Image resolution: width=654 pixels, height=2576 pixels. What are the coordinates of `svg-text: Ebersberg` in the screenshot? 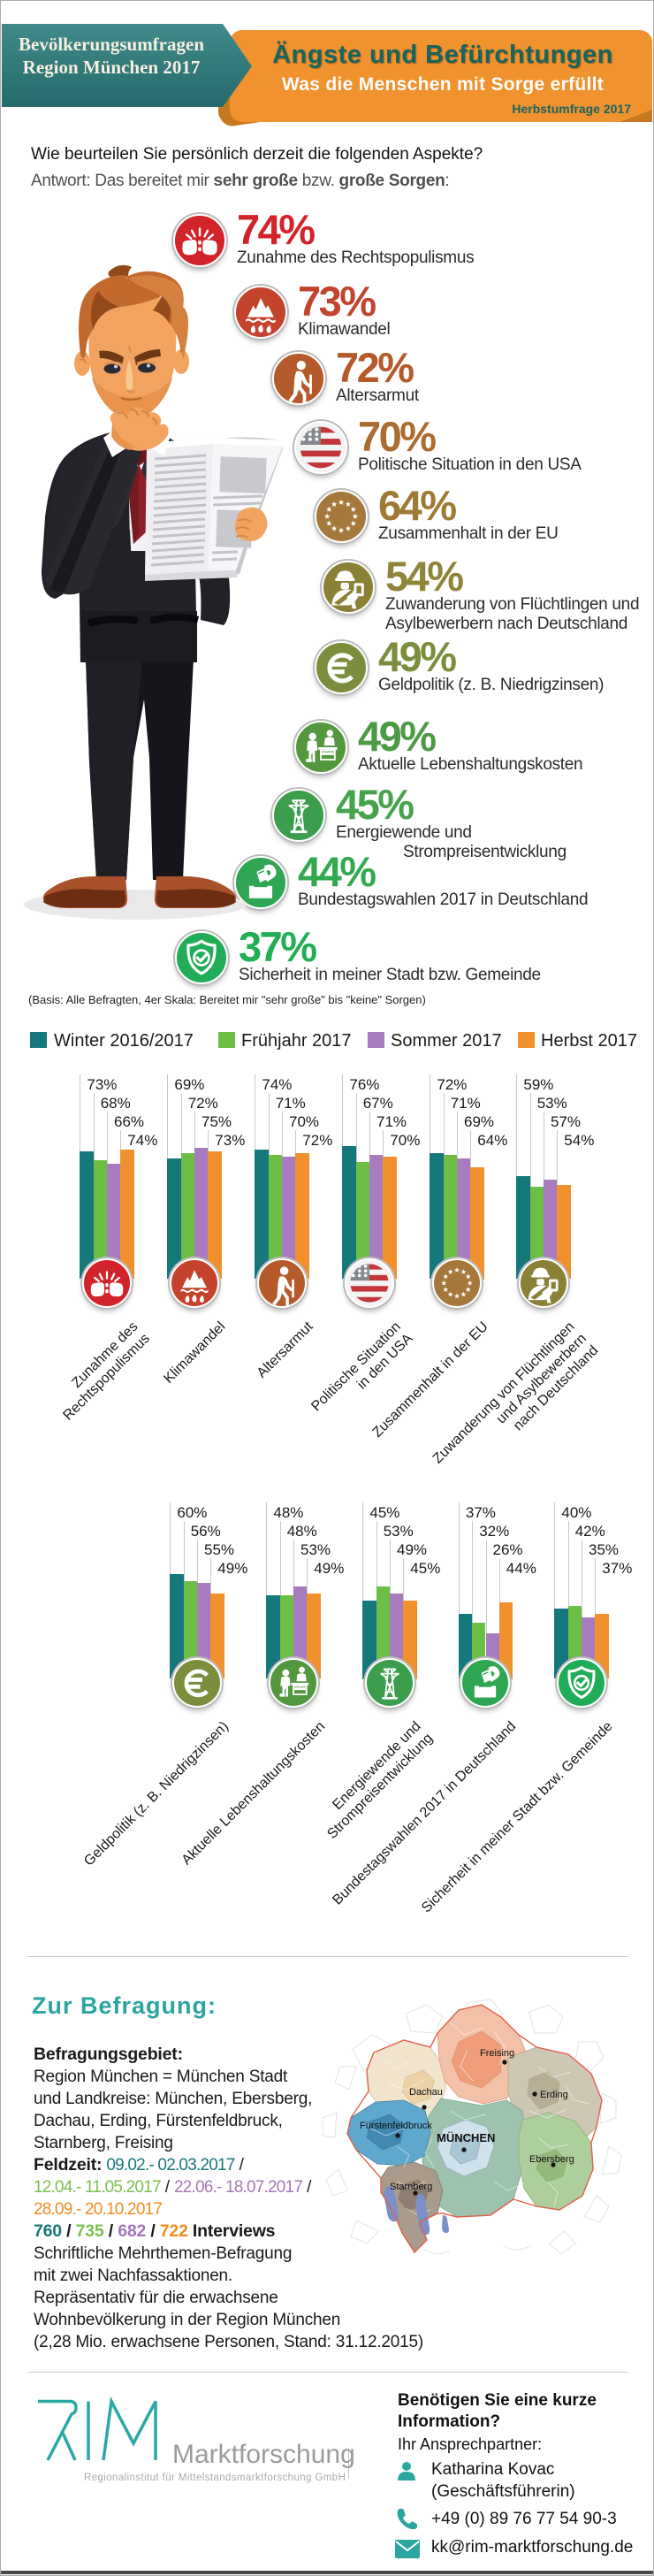 It's located at (551, 2159).